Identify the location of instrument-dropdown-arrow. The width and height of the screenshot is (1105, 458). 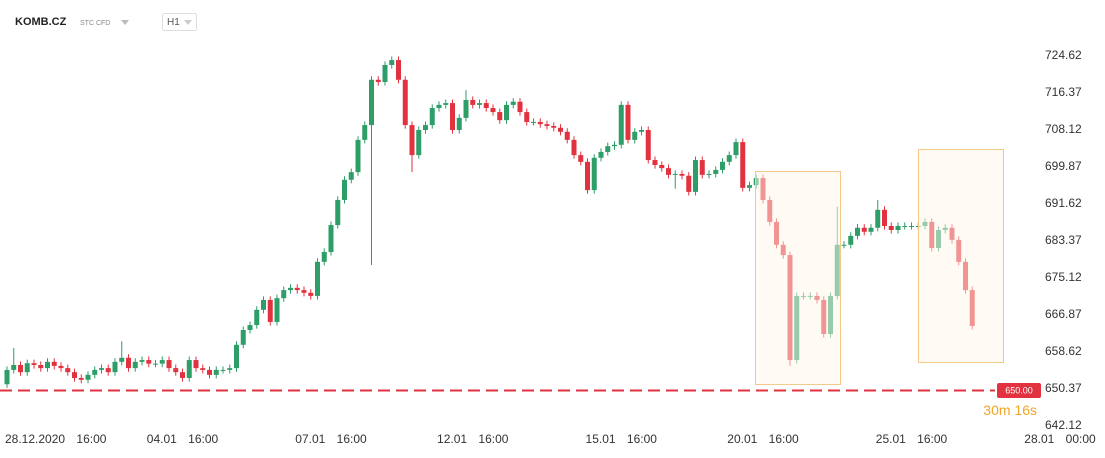
(125, 22).